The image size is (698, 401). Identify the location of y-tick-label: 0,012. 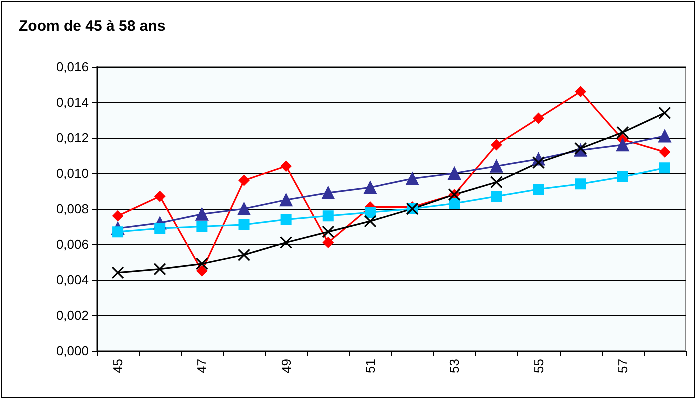
(72, 138).